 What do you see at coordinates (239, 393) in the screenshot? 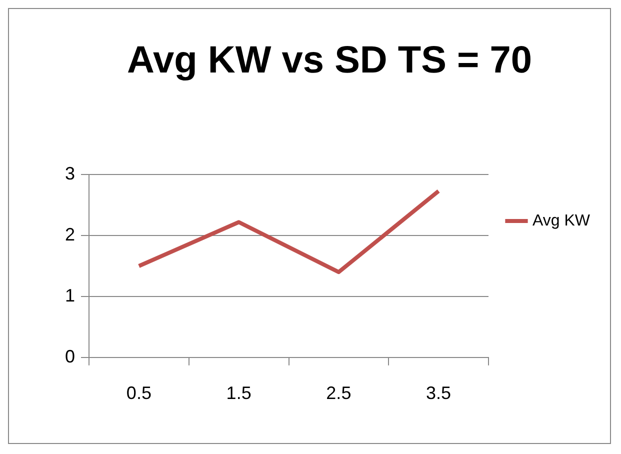
I see `x-tick-label: 1.5` at bounding box center [239, 393].